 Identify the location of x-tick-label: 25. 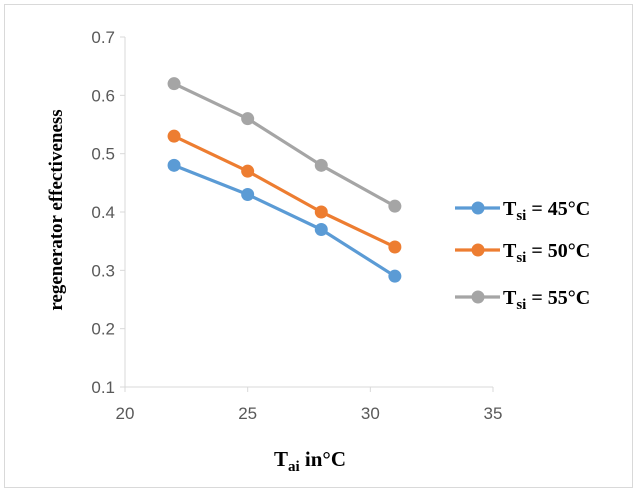
(247, 413).